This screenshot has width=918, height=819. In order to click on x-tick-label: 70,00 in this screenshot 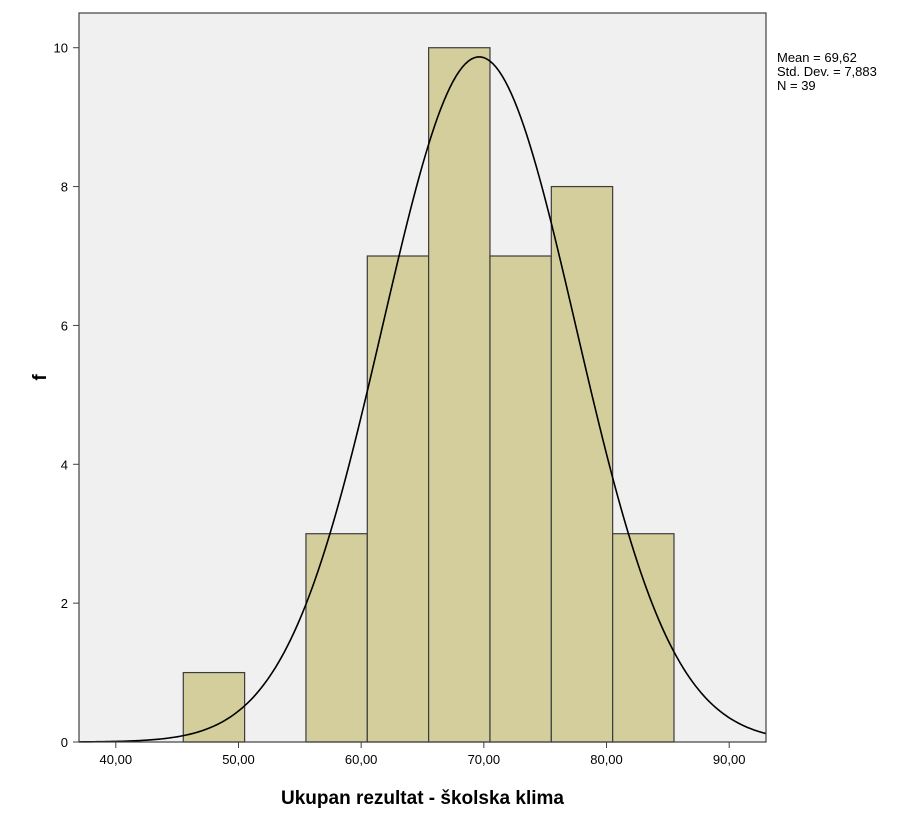, I will do `click(484, 759)`.